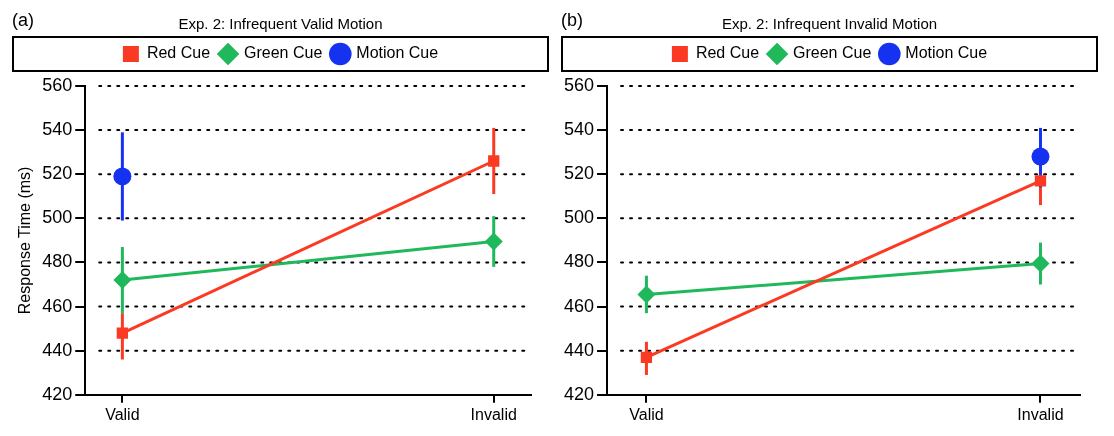 This screenshot has height=436, width=1114. What do you see at coordinates (572, 19) in the screenshot?
I see `text: (b)` at bounding box center [572, 19].